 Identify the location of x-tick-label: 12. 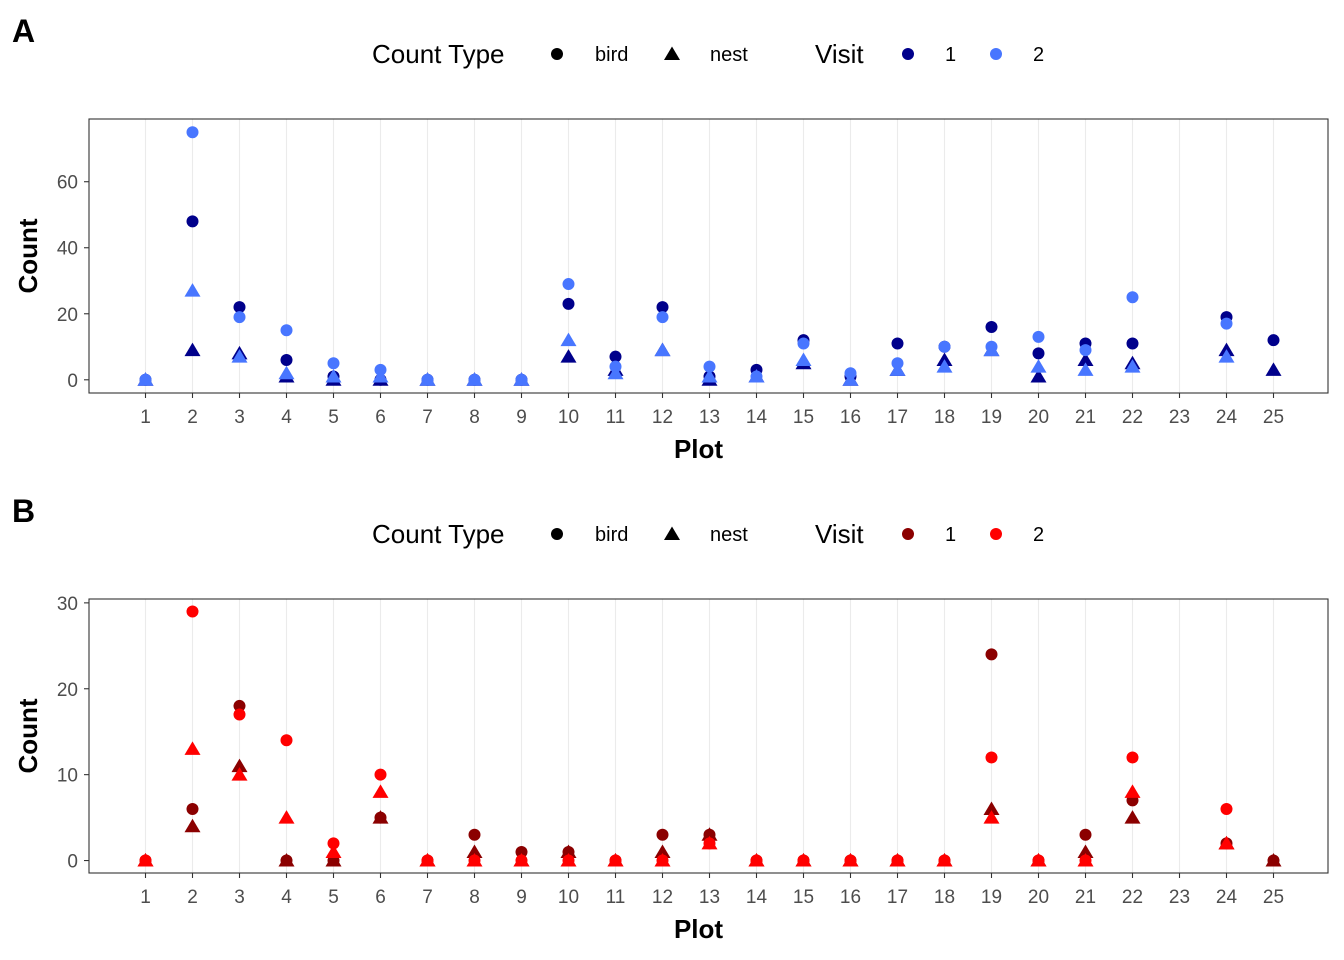
(662, 417).